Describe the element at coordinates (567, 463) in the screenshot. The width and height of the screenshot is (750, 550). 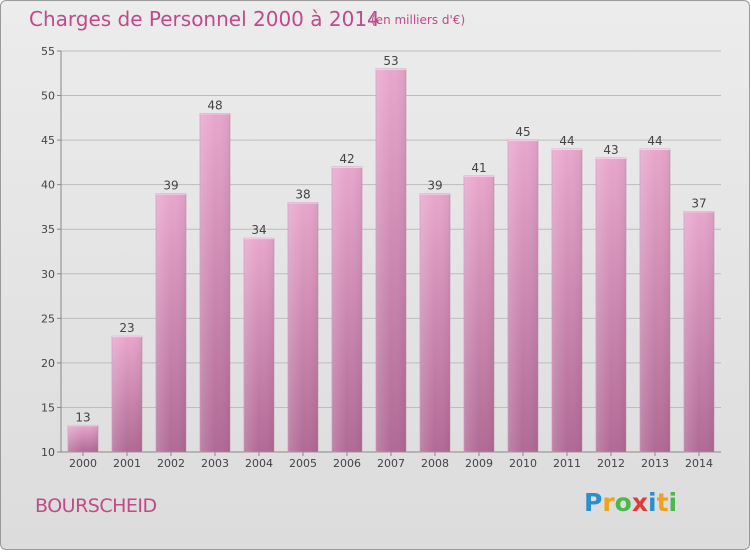
I see `x-tick-label: 2011` at that location.